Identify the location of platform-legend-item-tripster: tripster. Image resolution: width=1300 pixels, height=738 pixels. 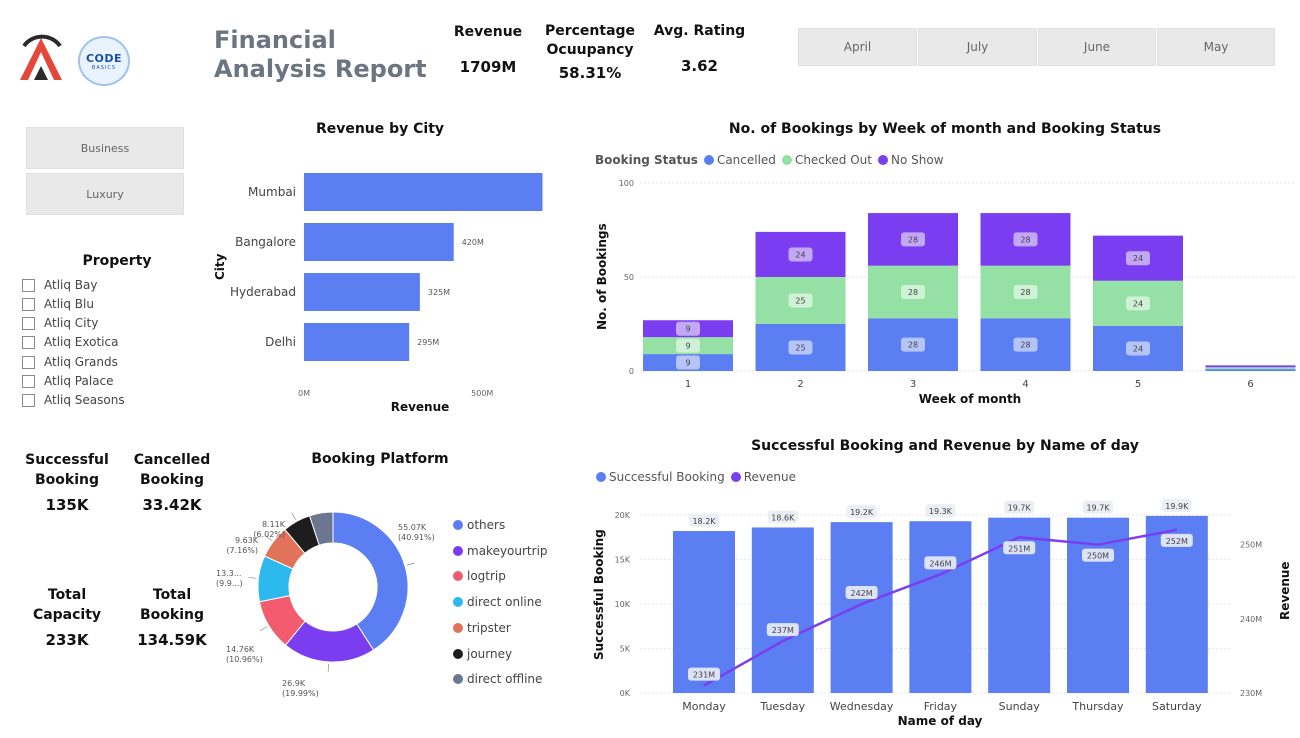
(482, 628).